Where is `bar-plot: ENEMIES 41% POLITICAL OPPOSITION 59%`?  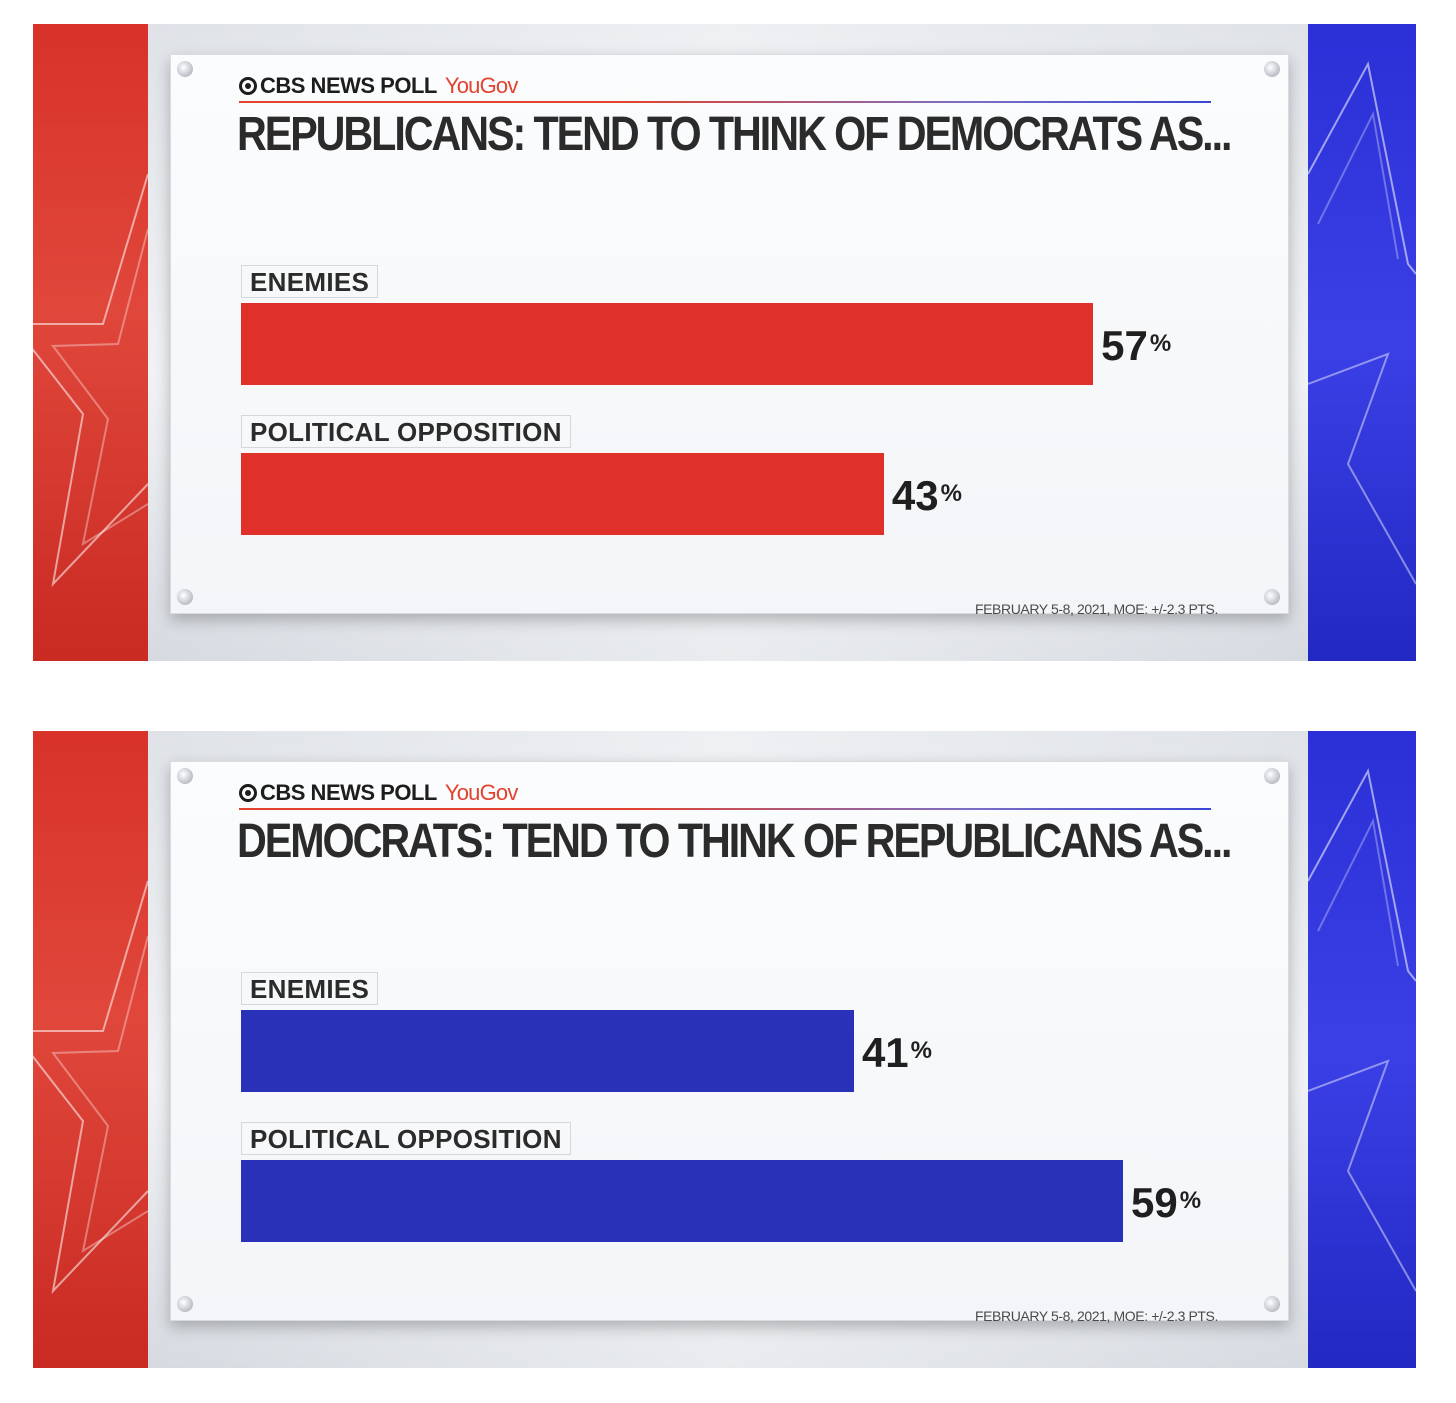 bar-plot: ENEMIES 41% POLITICAL OPPOSITION 59% is located at coordinates (741, 1117).